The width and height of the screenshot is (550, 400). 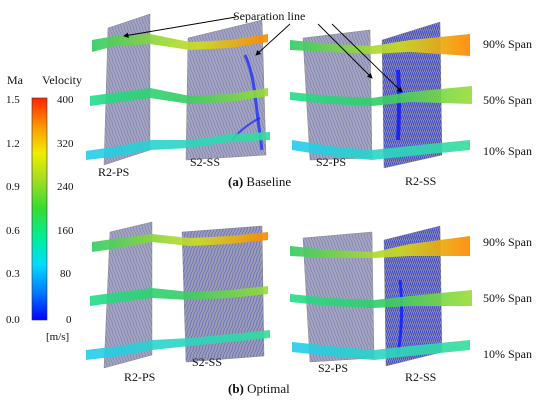 I want to click on ma-tick-label: 0.0, so click(x=13, y=320).